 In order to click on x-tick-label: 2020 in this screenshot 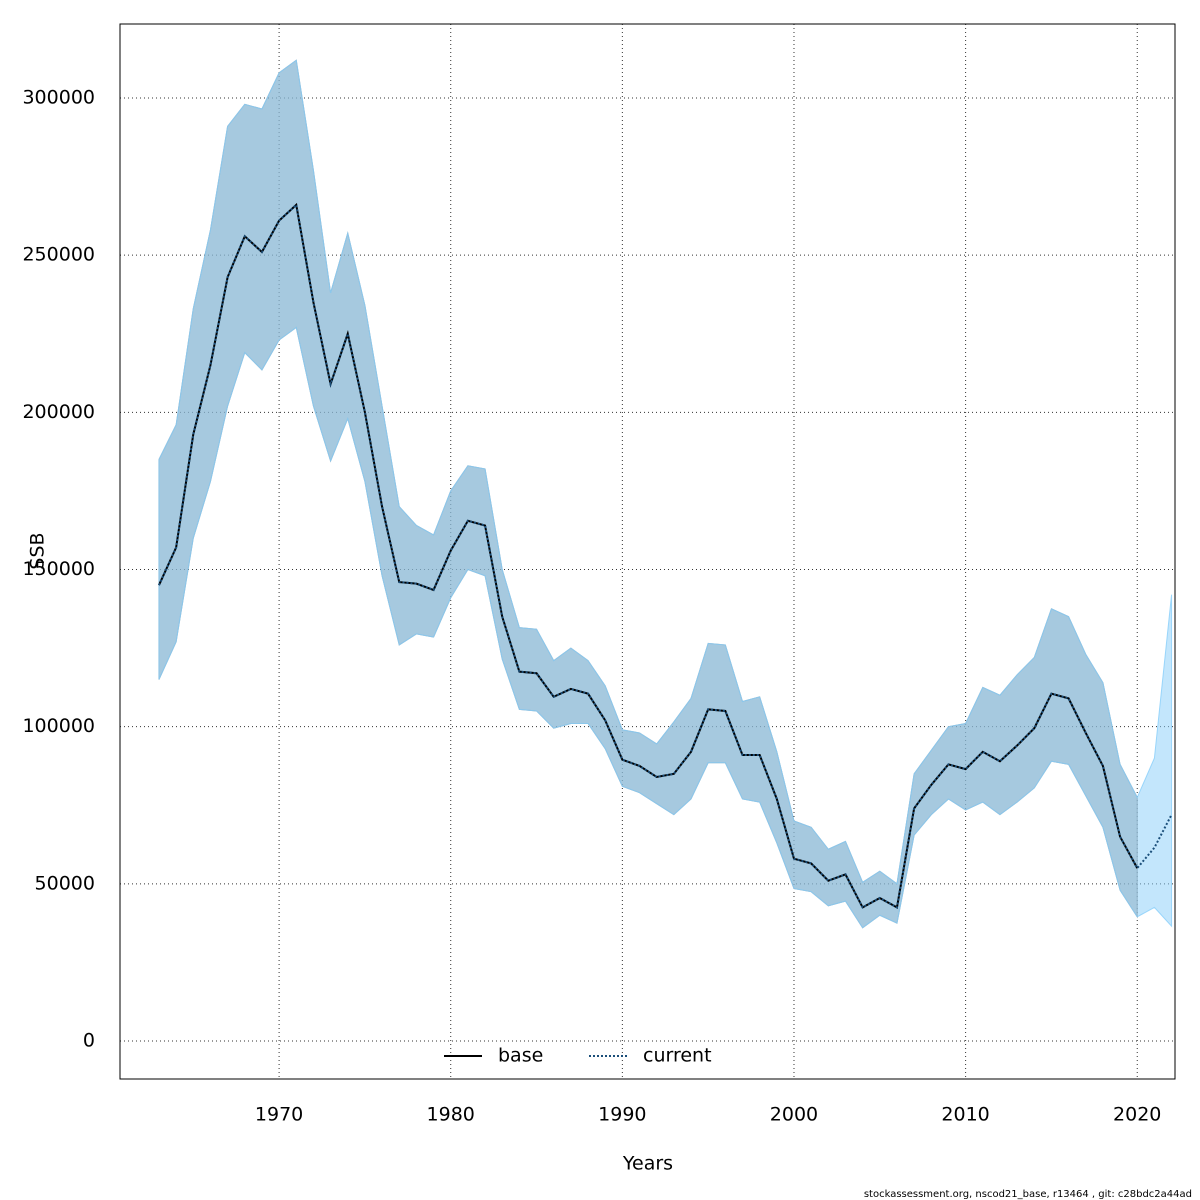, I will do `click(1137, 1115)`.